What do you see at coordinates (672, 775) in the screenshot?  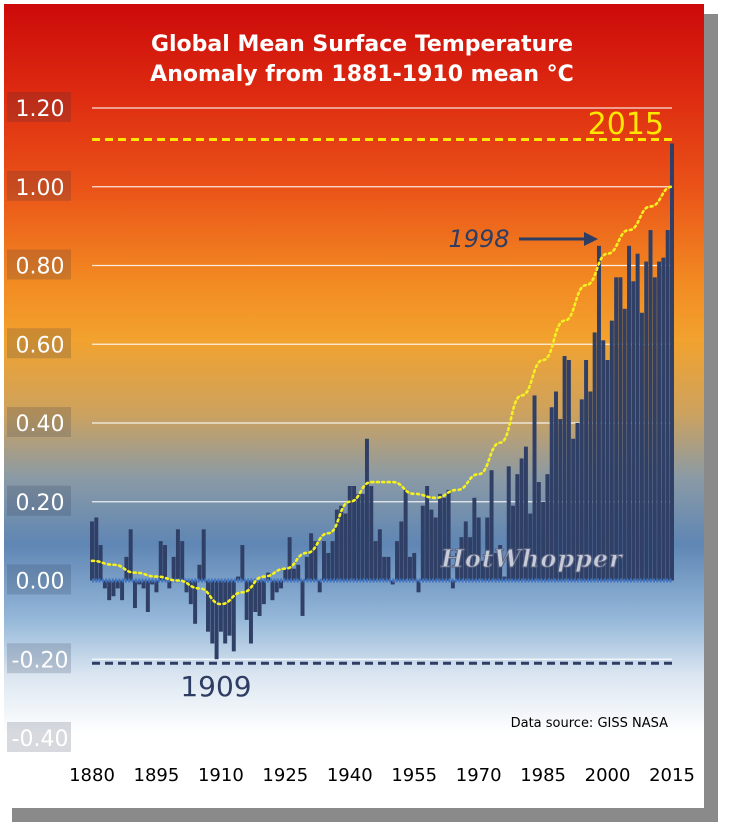 I see `x-tick-label: 2015` at bounding box center [672, 775].